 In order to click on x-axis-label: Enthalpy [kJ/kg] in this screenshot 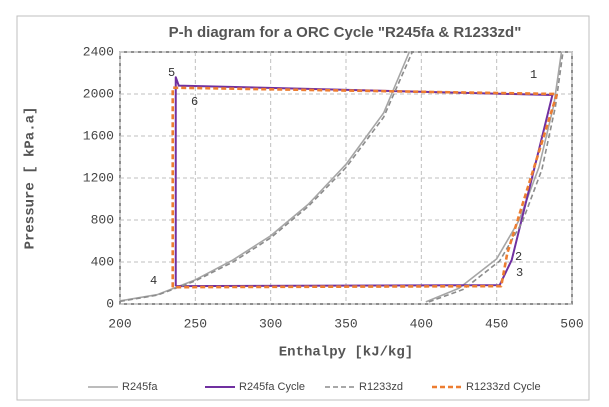, I will do `click(346, 353)`.